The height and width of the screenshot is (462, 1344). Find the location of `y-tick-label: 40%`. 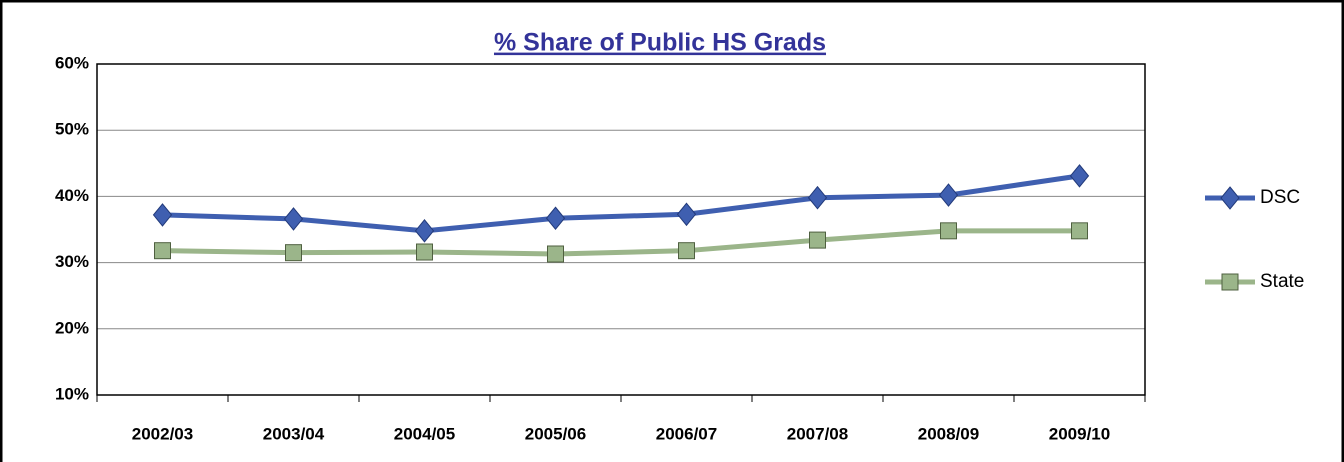

y-tick-label: 40% is located at coordinates (72, 195).